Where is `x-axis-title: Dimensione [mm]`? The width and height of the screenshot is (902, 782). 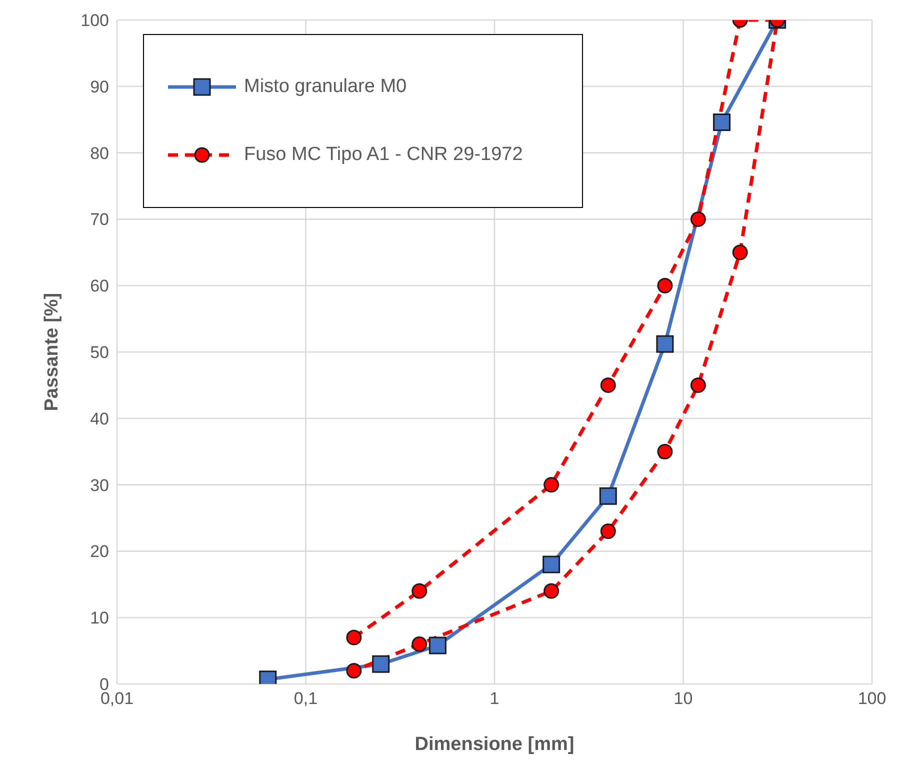
x-axis-title: Dimensione [mm] is located at coordinates (494, 744).